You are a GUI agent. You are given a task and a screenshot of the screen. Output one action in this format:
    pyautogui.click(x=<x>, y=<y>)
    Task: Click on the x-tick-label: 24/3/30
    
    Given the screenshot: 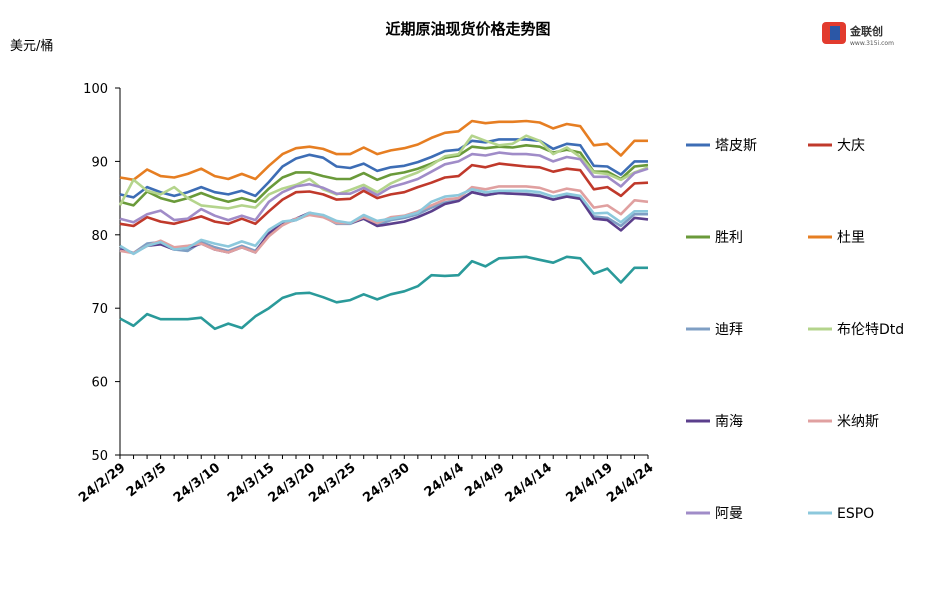 What is the action you would take?
    pyautogui.click(x=386, y=483)
    